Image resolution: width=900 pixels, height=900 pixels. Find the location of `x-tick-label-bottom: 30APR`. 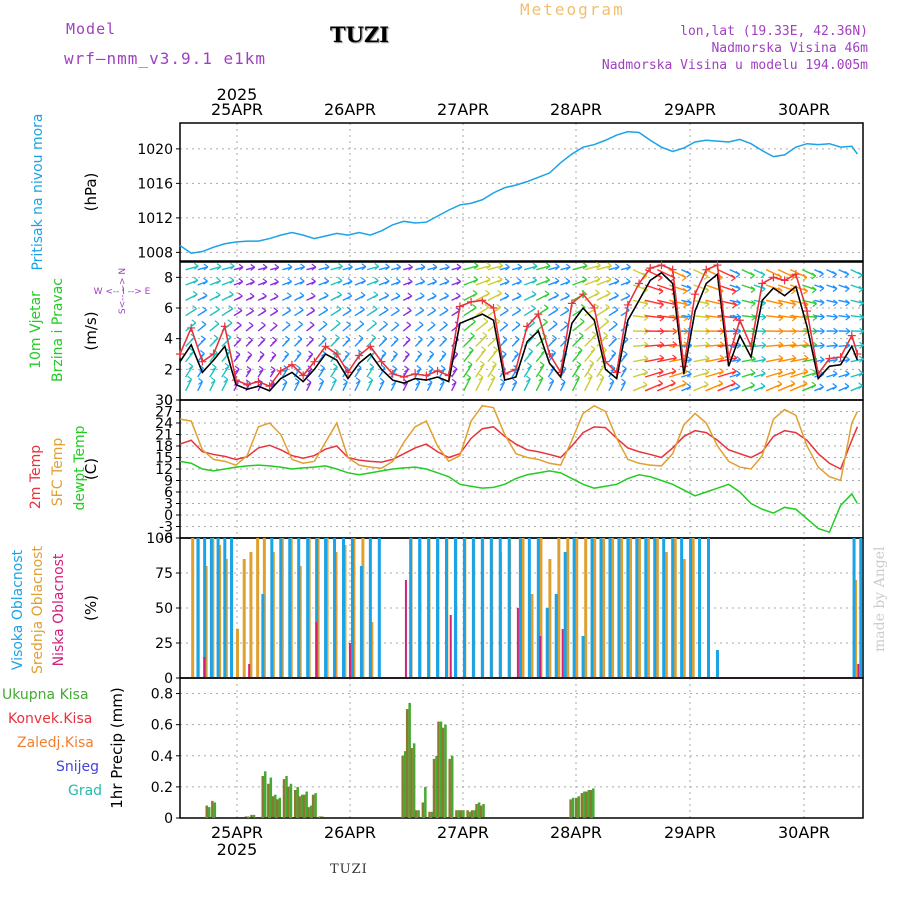

x-tick-label-bottom: 30APR is located at coordinates (804, 832).